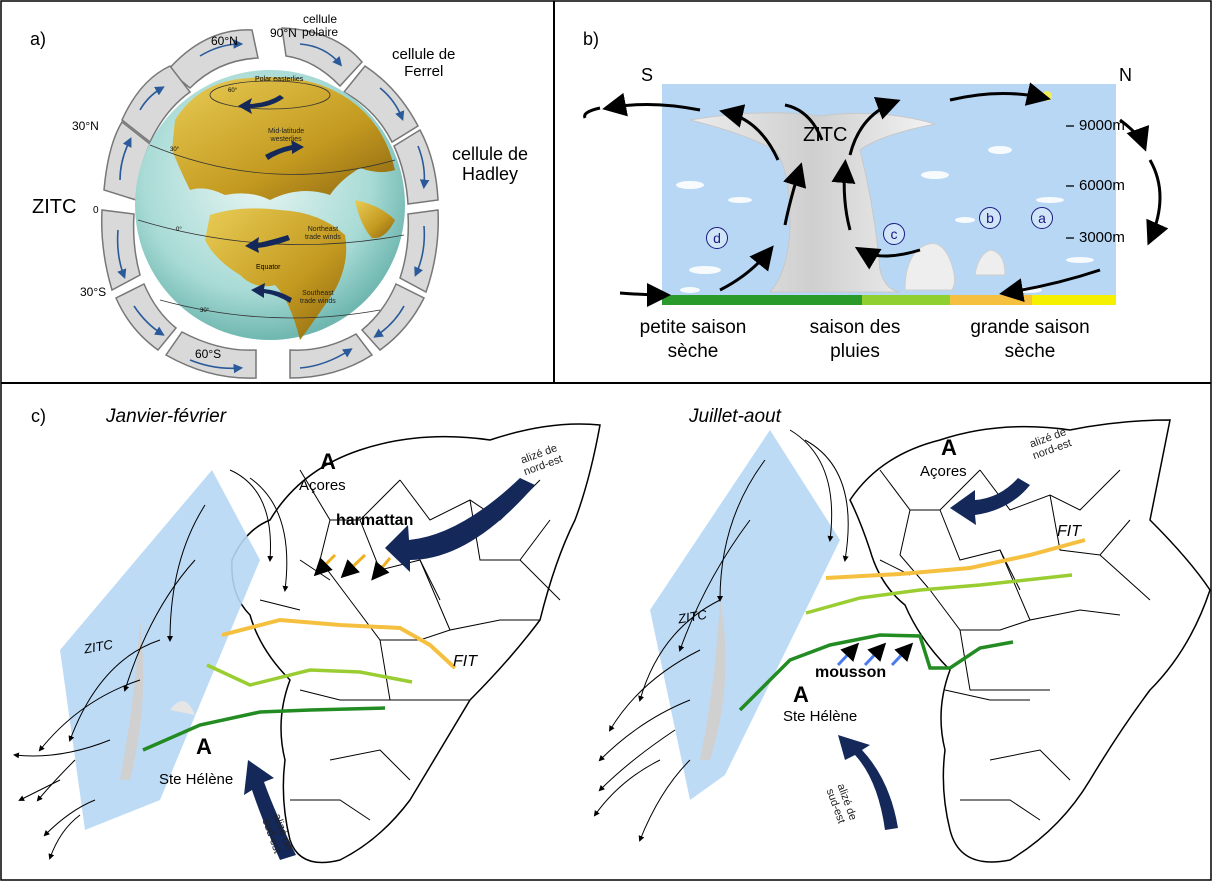 The width and height of the screenshot is (1212, 881). I want to click on marker-c: c, so click(894, 234).